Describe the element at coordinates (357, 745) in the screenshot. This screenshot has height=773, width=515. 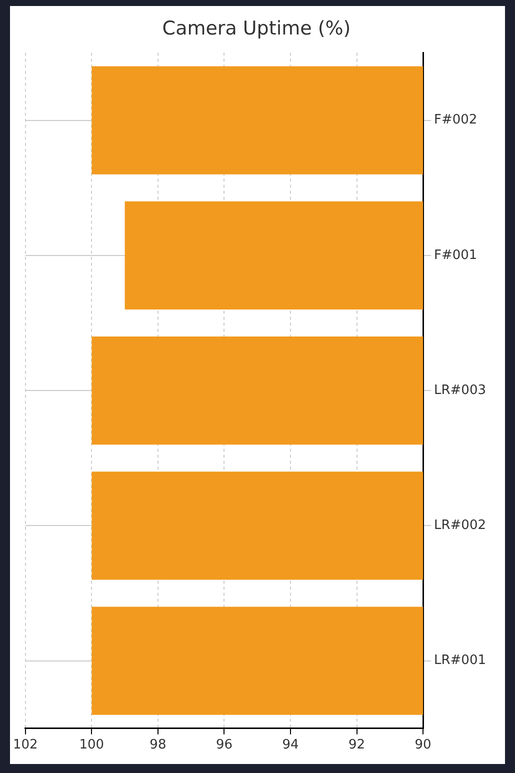
I see `x-tick-label: 92` at that location.